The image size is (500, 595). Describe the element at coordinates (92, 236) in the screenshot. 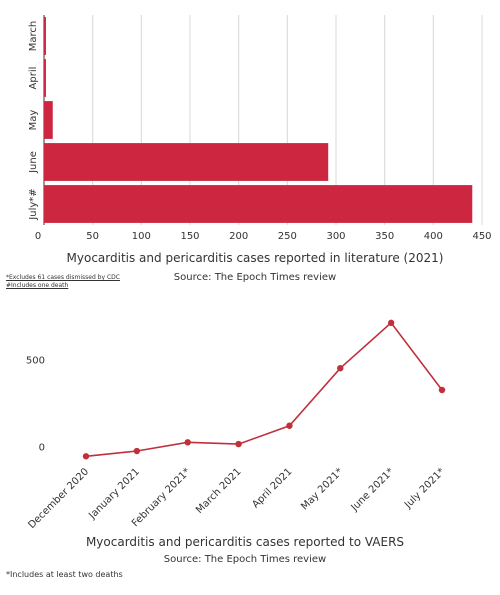

I see `bar-x-tick-label: 50` at that location.